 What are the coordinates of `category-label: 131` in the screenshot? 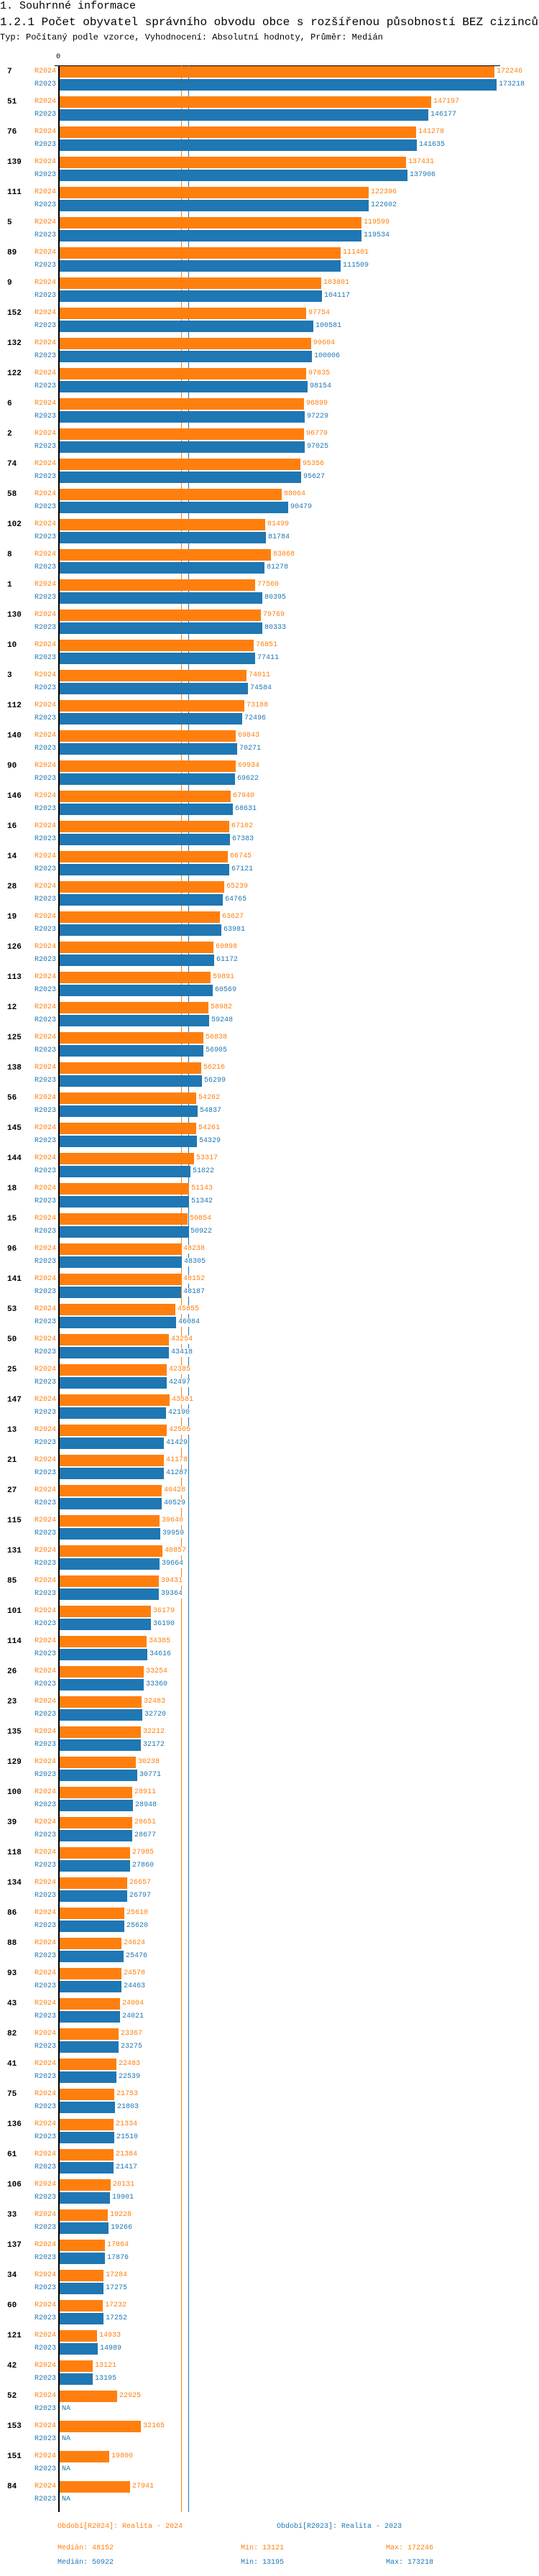 It's located at (14, 1551).